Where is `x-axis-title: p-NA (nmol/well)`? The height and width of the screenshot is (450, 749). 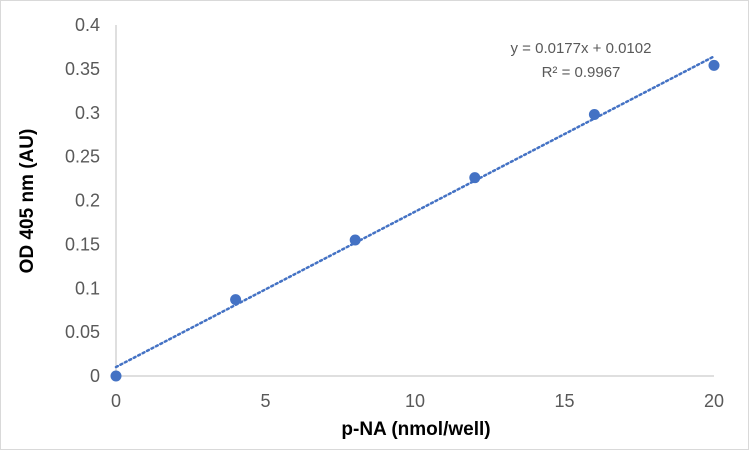 x-axis-title: p-NA (nmol/well) is located at coordinates (415, 429).